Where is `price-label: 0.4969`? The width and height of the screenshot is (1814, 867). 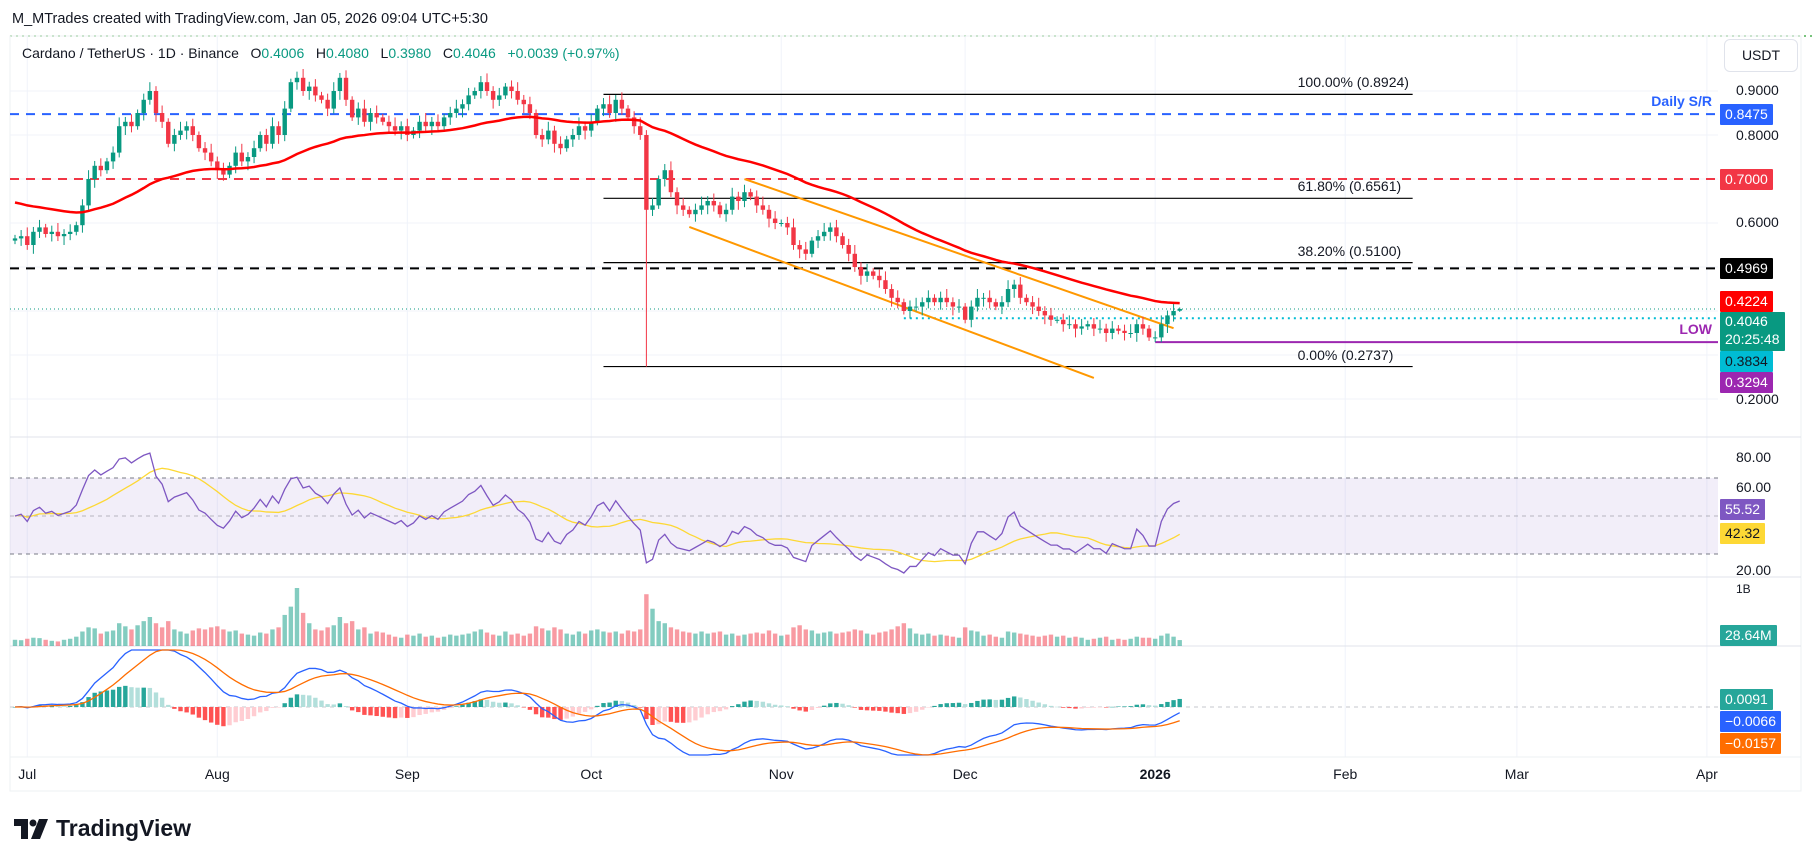
price-label: 0.4969 is located at coordinates (1746, 268).